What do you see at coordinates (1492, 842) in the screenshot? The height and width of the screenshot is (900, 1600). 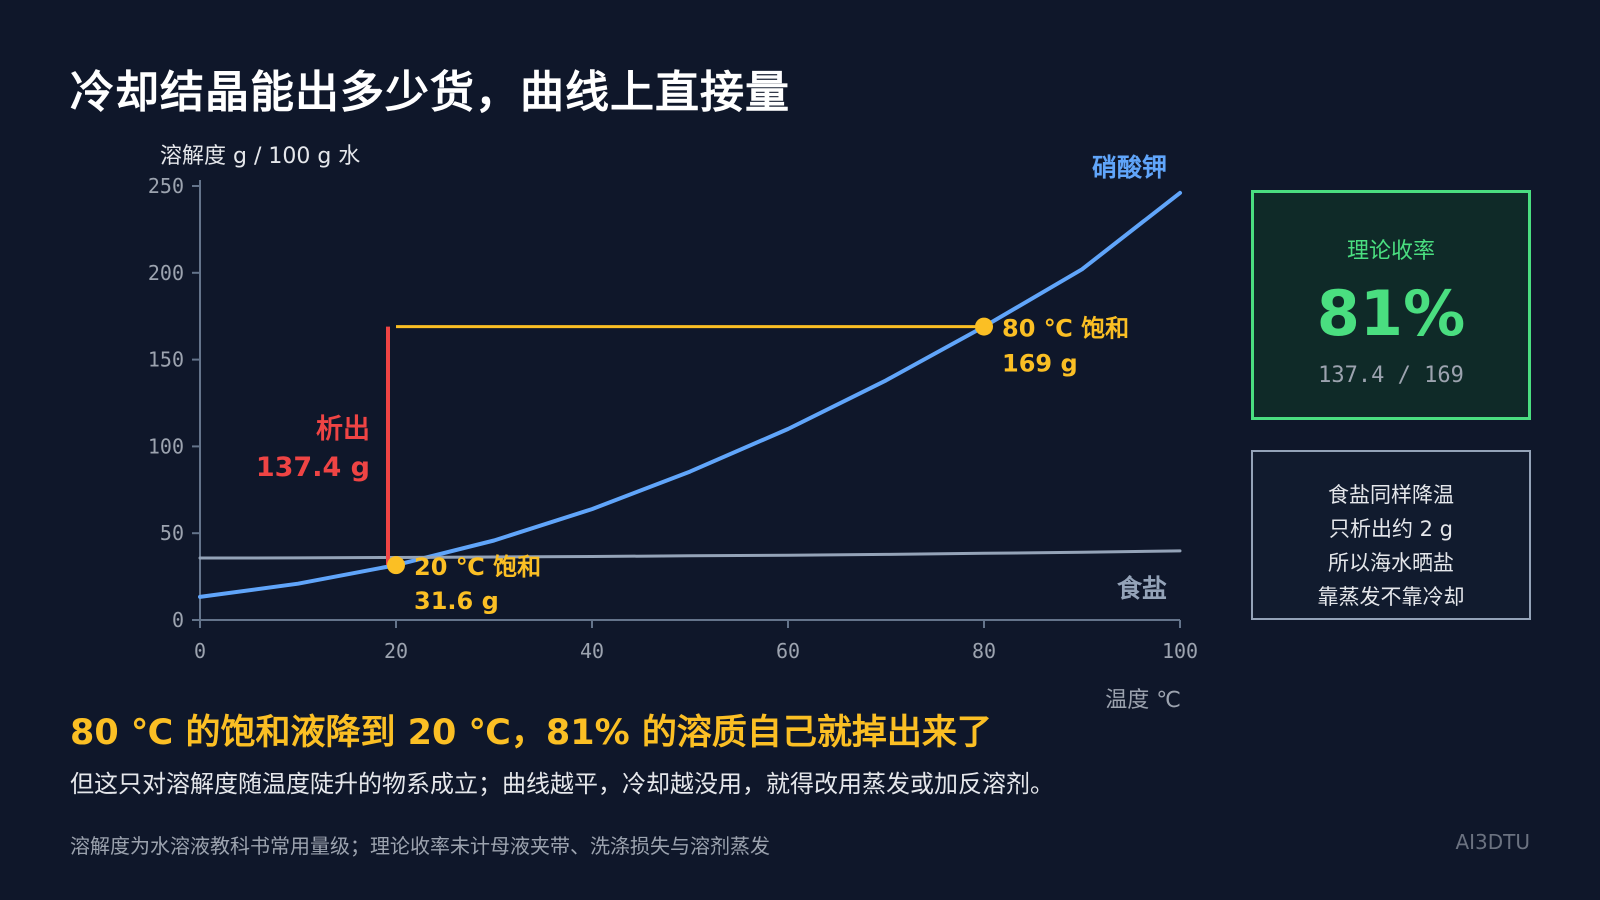 I see `brand-mark: AI3DTU` at bounding box center [1492, 842].